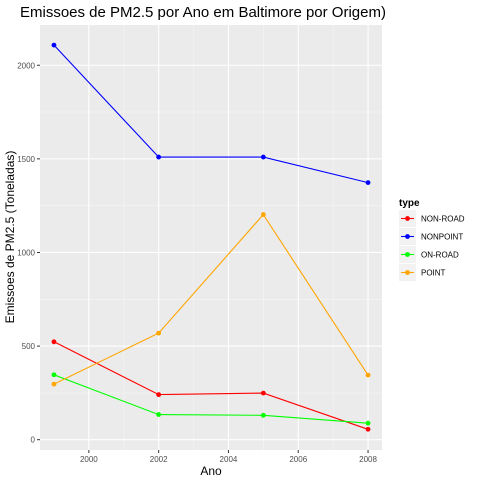 The width and height of the screenshot is (480, 480). I want to click on x-tick-label: 2004, so click(229, 459).